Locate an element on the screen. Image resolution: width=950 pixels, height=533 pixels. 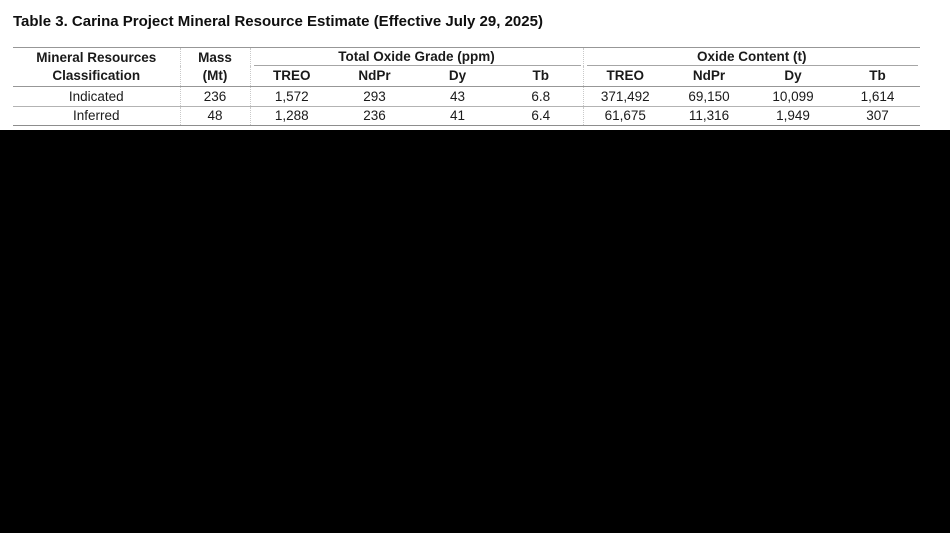
col-header-grade-treo: TREO is located at coordinates (291, 76).